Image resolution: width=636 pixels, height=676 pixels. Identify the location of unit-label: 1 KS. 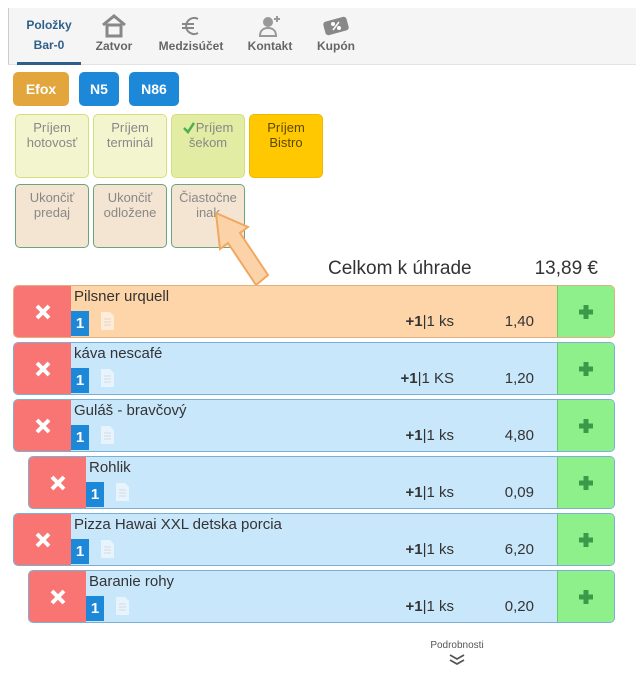
(437, 378).